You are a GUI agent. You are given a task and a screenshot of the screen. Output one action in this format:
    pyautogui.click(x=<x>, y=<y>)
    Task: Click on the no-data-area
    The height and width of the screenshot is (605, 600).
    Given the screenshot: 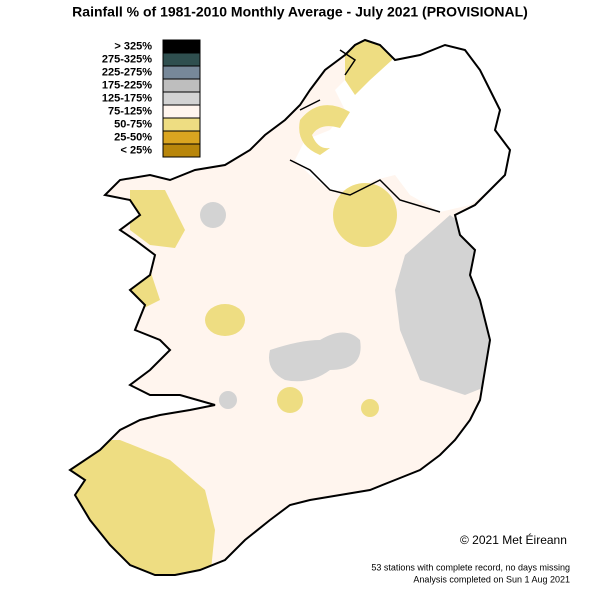 What is the action you would take?
    pyautogui.click(x=402, y=128)
    